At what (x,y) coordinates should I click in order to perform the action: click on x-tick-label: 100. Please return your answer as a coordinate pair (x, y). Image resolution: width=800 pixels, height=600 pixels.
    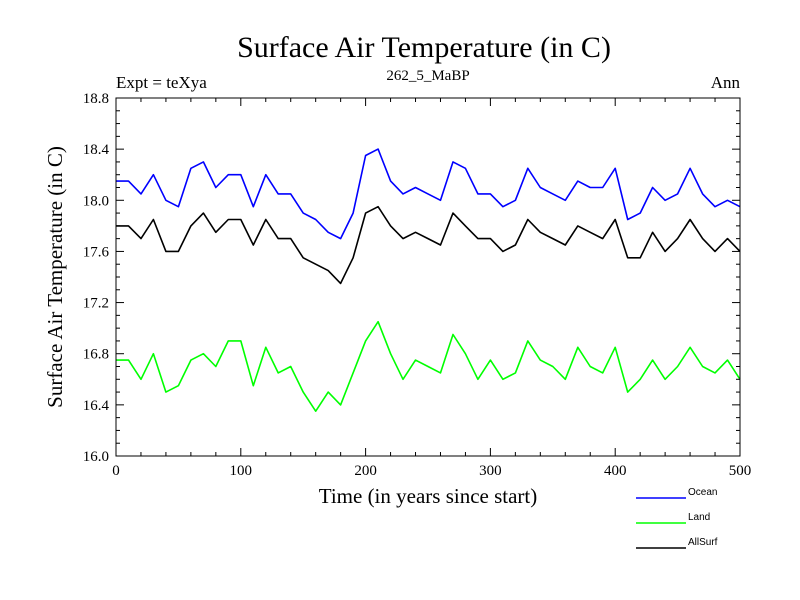
    Looking at the image, I should click on (241, 471).